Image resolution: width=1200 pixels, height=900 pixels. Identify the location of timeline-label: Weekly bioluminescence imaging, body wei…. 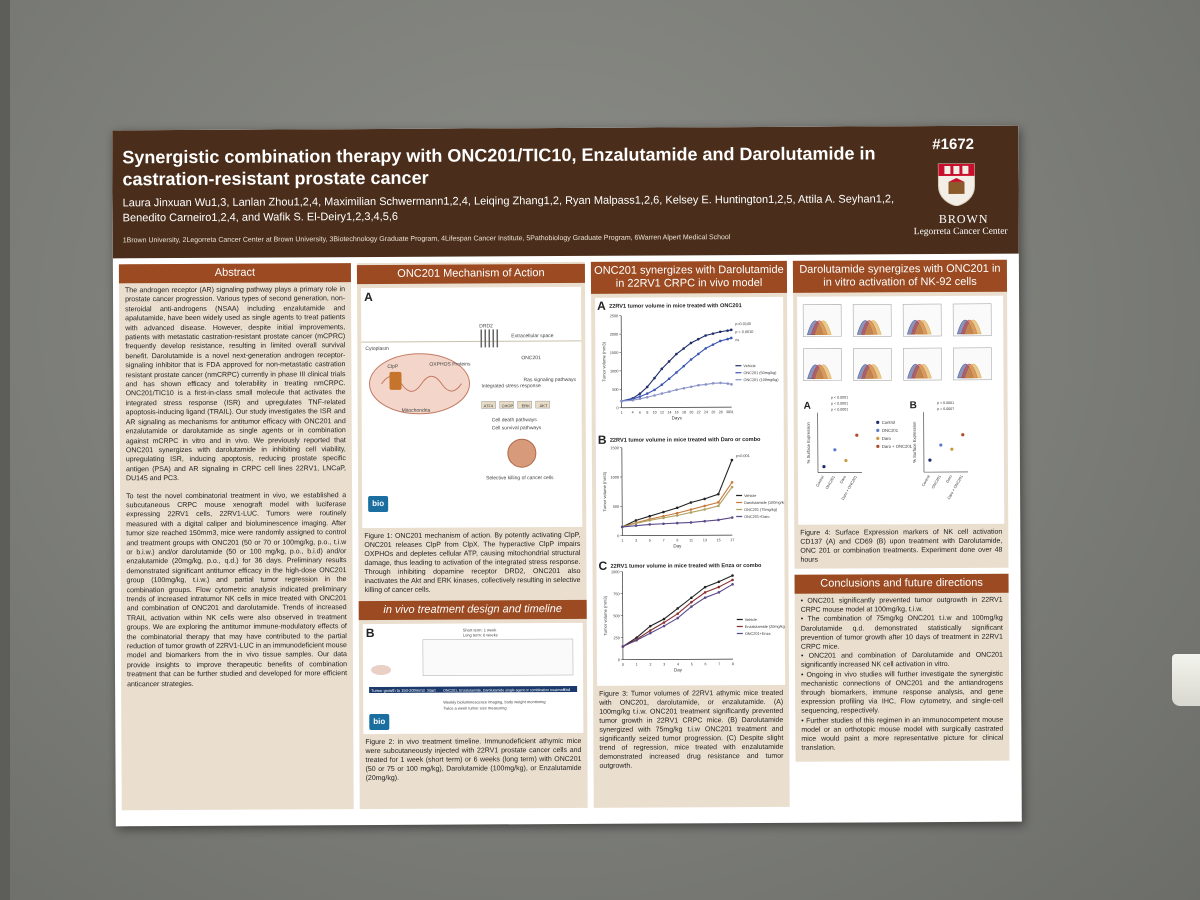
(494, 702).